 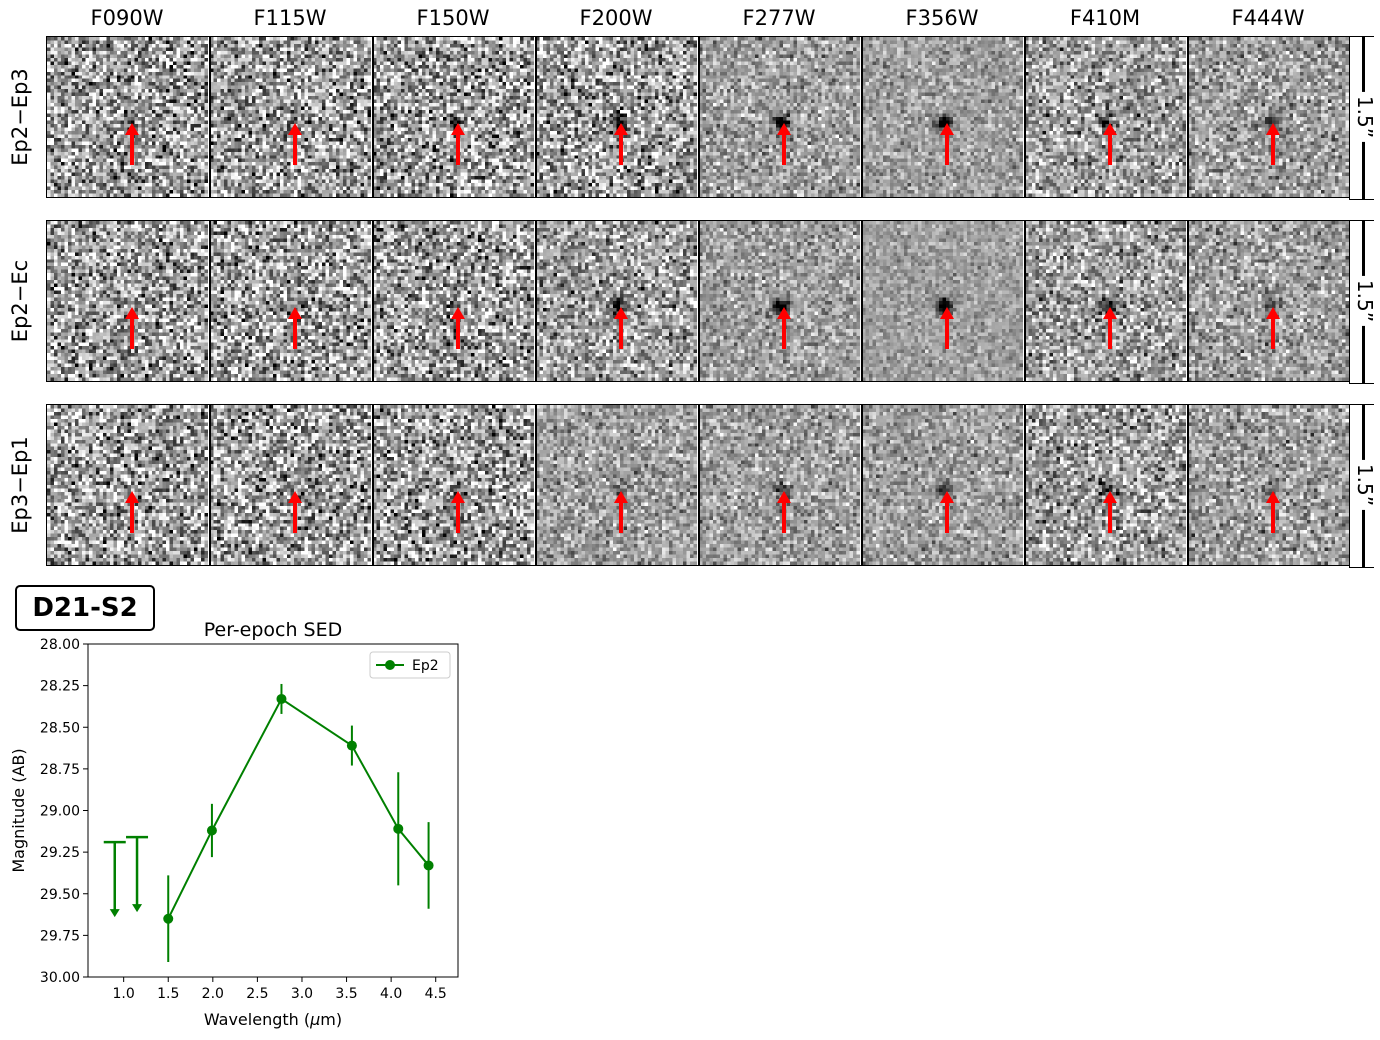 I want to click on row-label: Ep3−Ep1, so click(x=20, y=485).